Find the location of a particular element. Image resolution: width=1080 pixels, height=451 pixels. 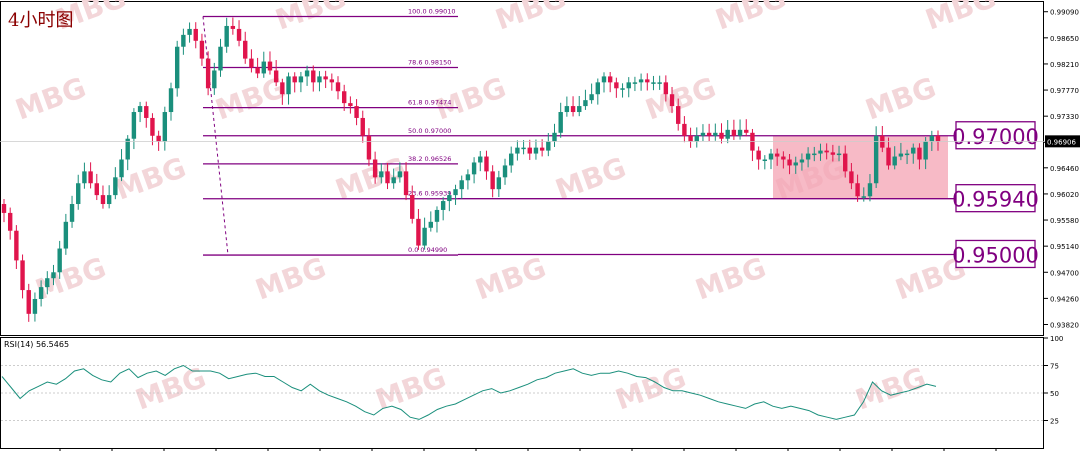

y-axis-tick-label: 0.96460 is located at coordinates (1064, 169).